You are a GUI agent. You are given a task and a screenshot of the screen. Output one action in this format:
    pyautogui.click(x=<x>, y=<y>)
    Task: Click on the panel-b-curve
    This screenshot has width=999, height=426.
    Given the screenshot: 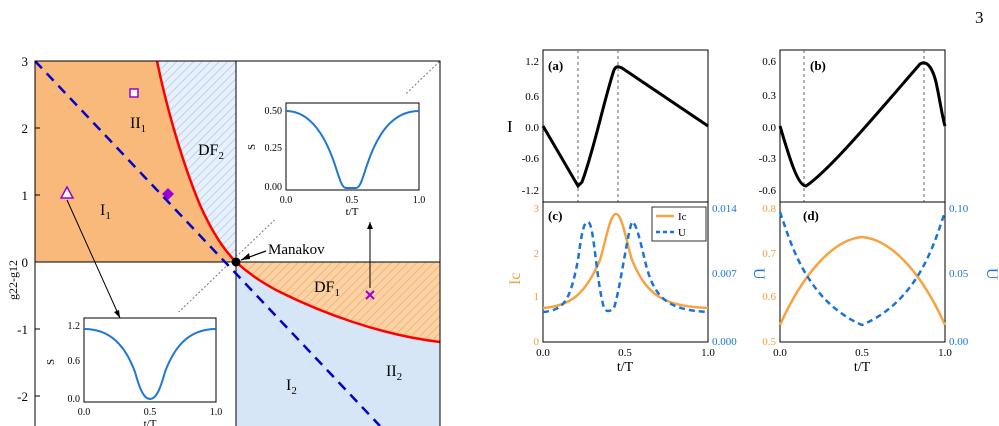 What is the action you would take?
    pyautogui.click(x=862, y=124)
    